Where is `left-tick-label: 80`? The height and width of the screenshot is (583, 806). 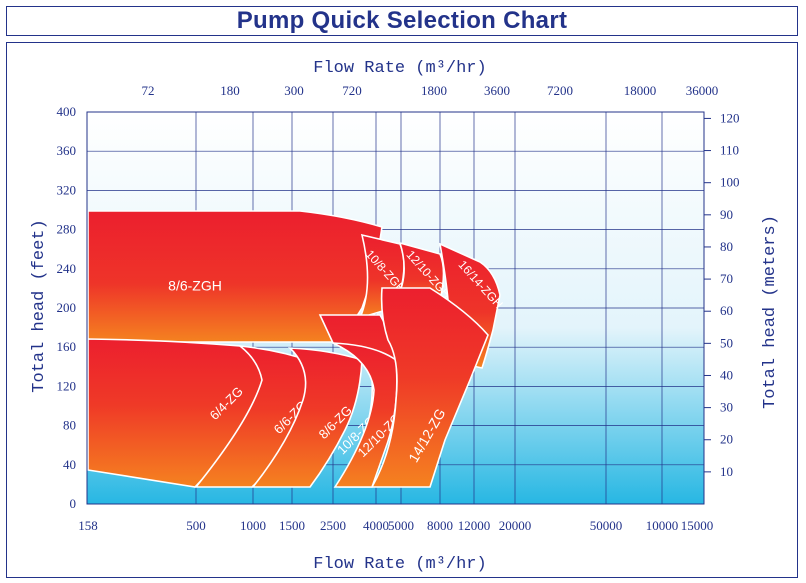
left-tick-label: 80 is located at coordinates (69, 425).